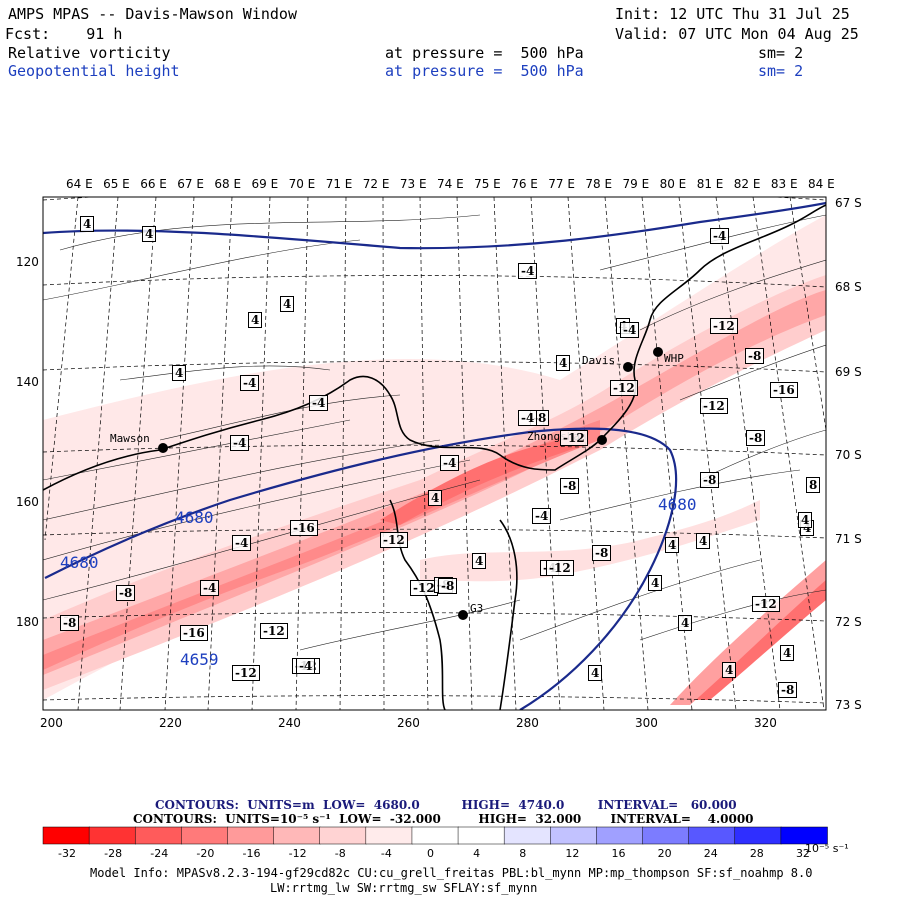  Describe the element at coordinates (561, 184) in the screenshot. I see `longitude-label: 77 E` at that location.